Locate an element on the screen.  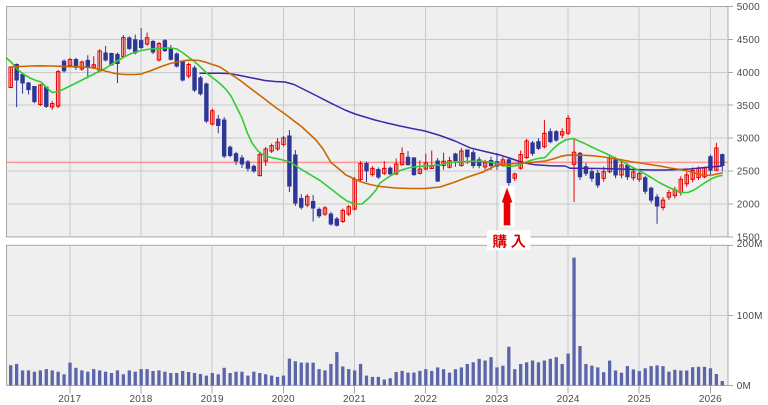
svg-text: 2022 is located at coordinates (425, 399).